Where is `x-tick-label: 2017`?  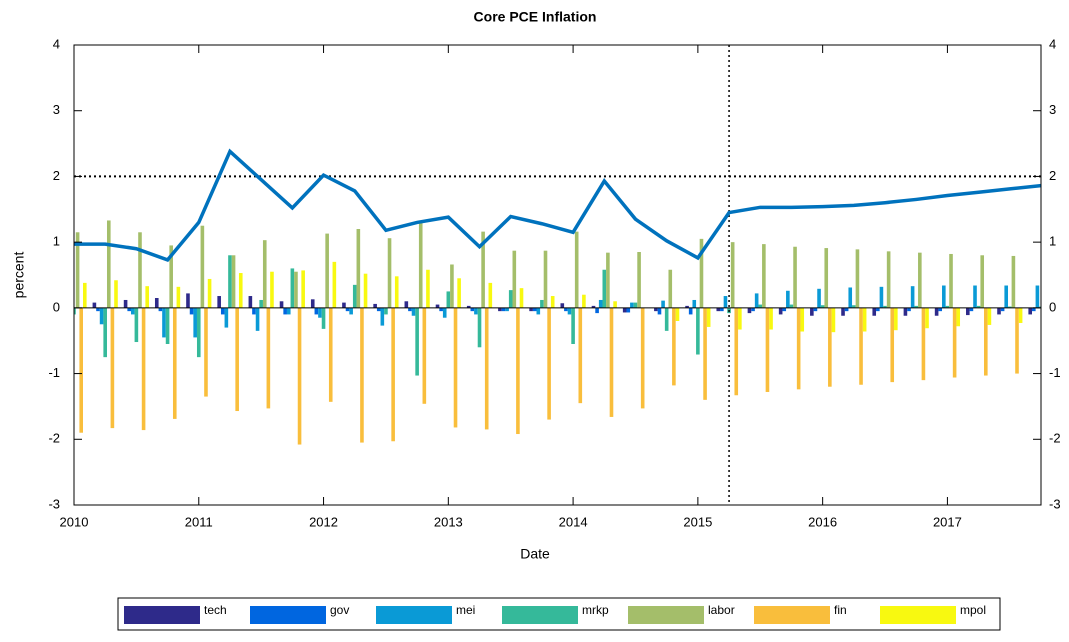
x-tick-label: 2017 is located at coordinates (947, 521).